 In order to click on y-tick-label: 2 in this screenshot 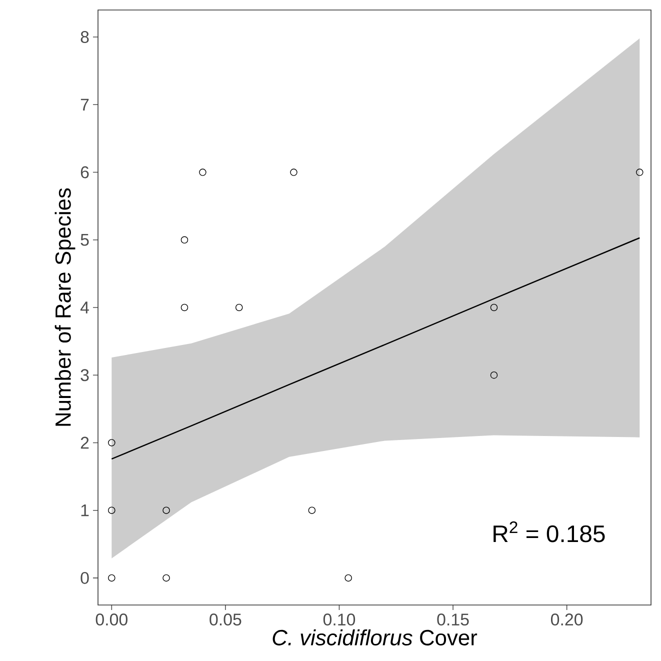, I will do `click(84, 442)`.